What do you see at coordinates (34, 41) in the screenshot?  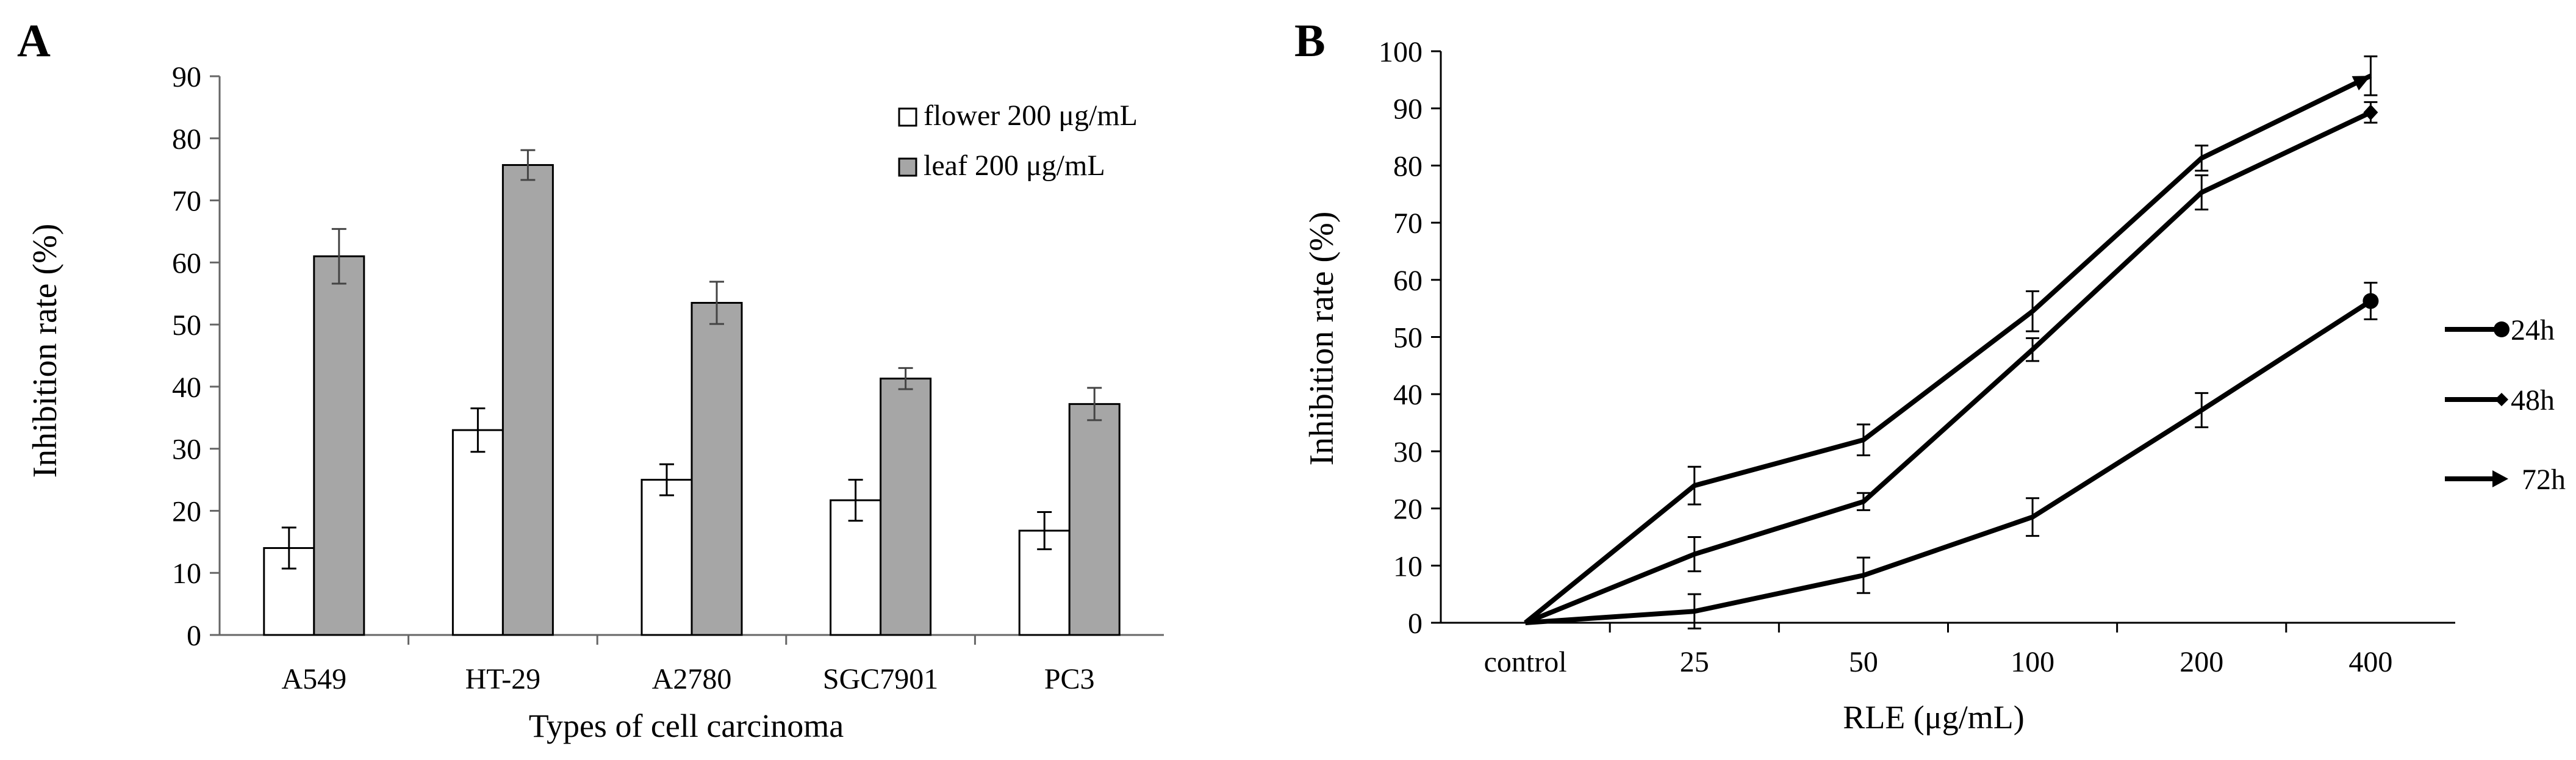 I see `panel-a-label: A` at bounding box center [34, 41].